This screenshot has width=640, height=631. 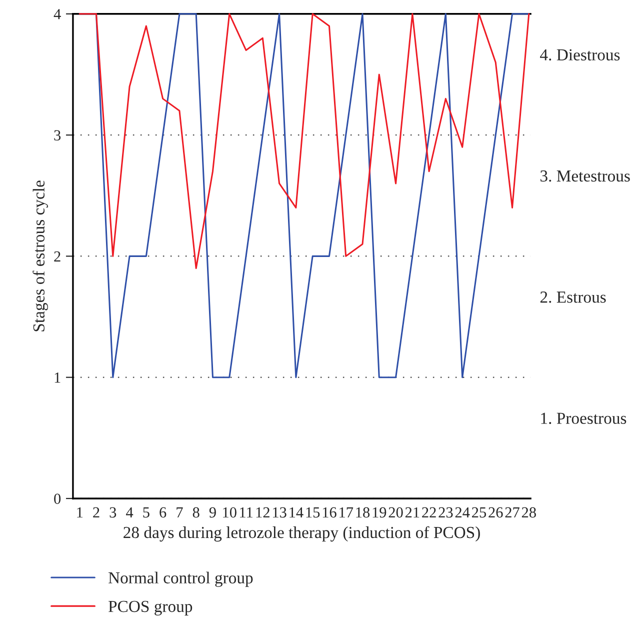 I want to click on legend-label: Normal control group, so click(x=180, y=579).